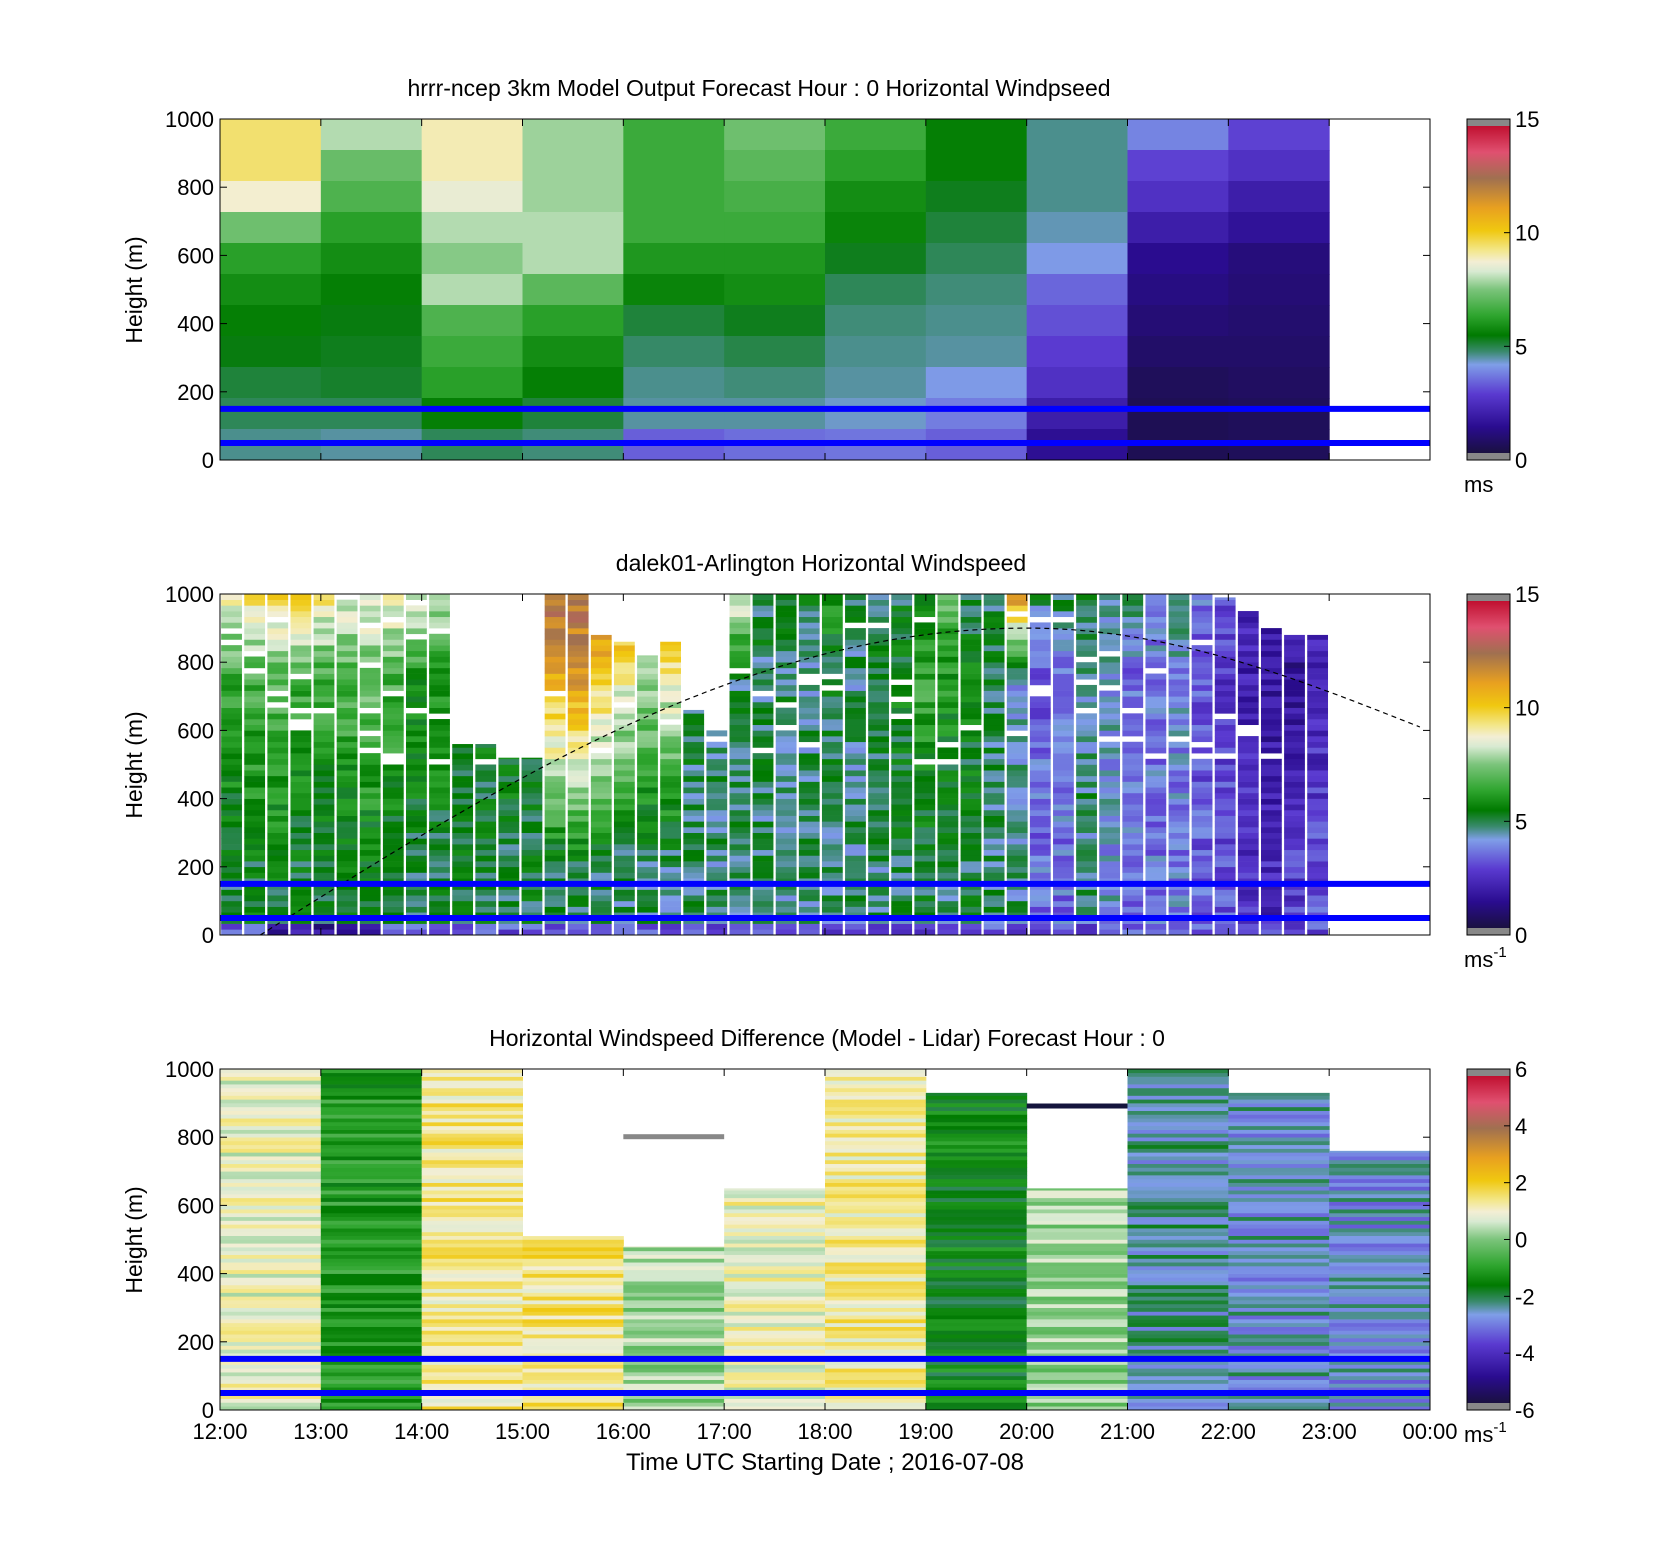  Describe the element at coordinates (824, 1431) in the screenshot. I see `x-tick-label: 18:00` at that location.